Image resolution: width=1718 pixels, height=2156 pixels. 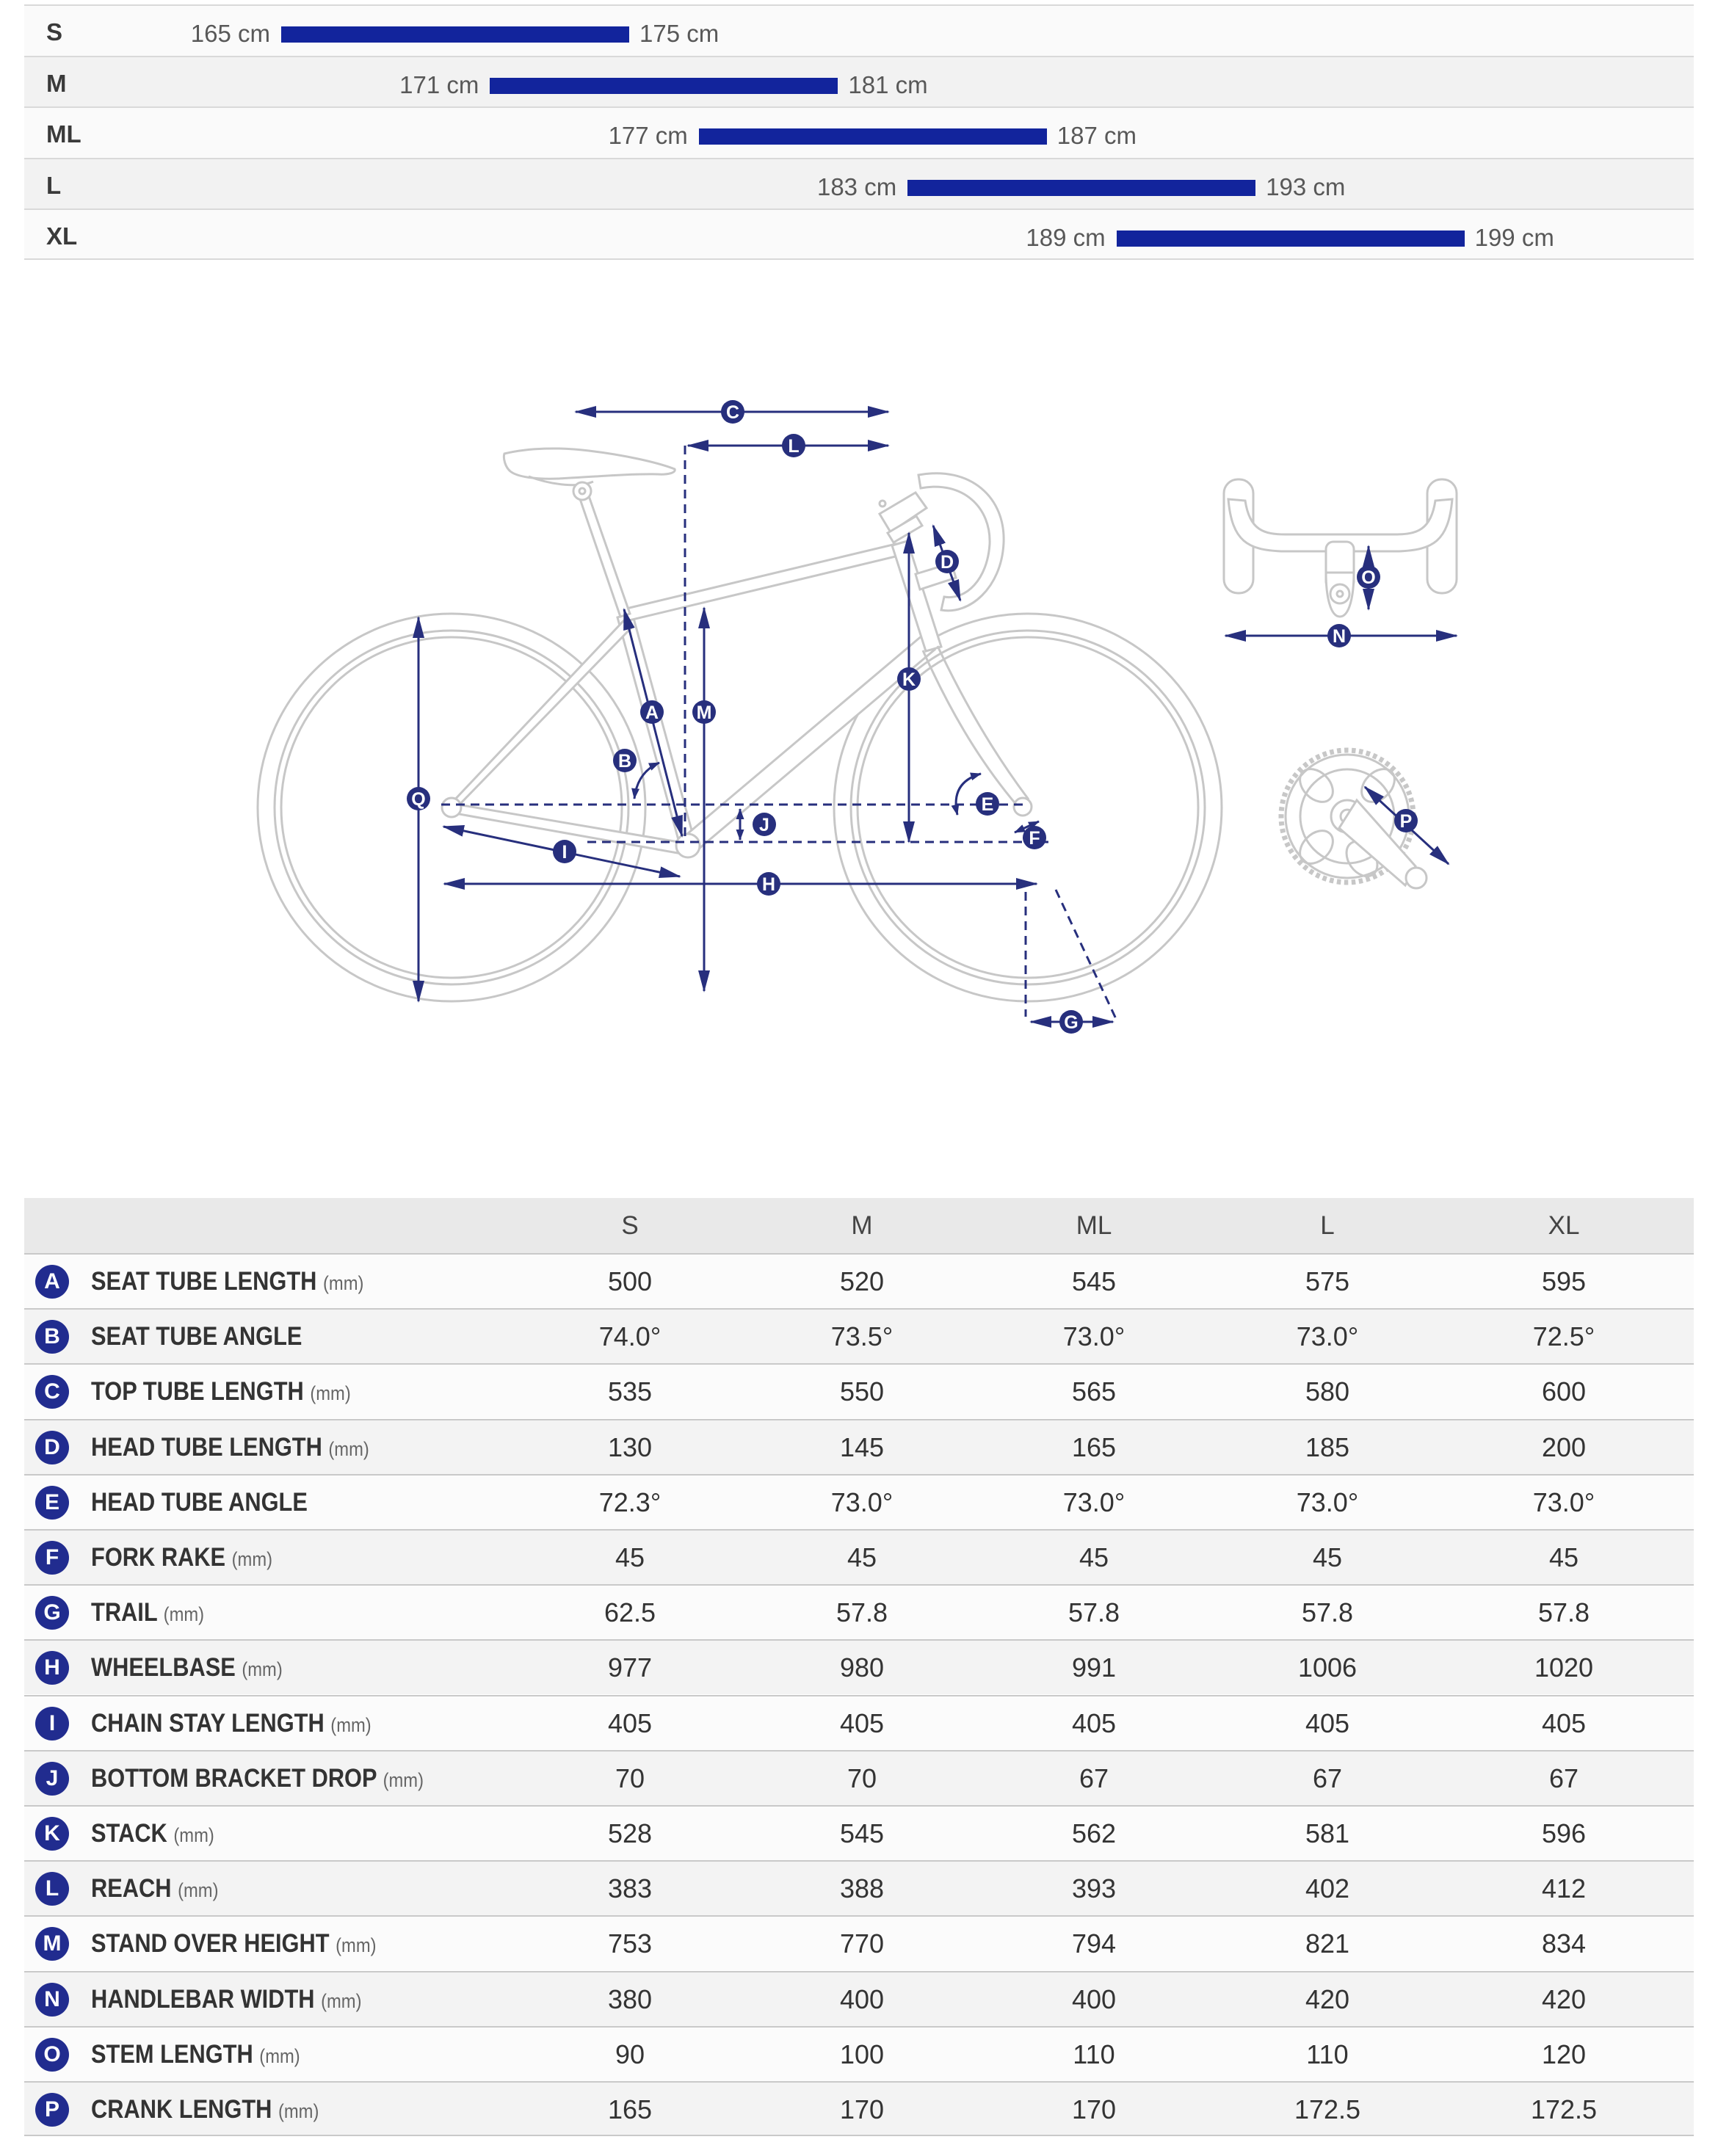 What do you see at coordinates (1406, 821) in the screenshot?
I see `svg-text: P` at bounding box center [1406, 821].